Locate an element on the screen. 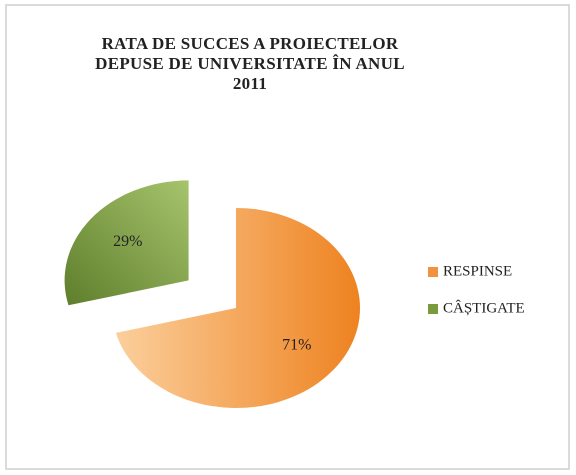  pie-slice is located at coordinates (126, 243).